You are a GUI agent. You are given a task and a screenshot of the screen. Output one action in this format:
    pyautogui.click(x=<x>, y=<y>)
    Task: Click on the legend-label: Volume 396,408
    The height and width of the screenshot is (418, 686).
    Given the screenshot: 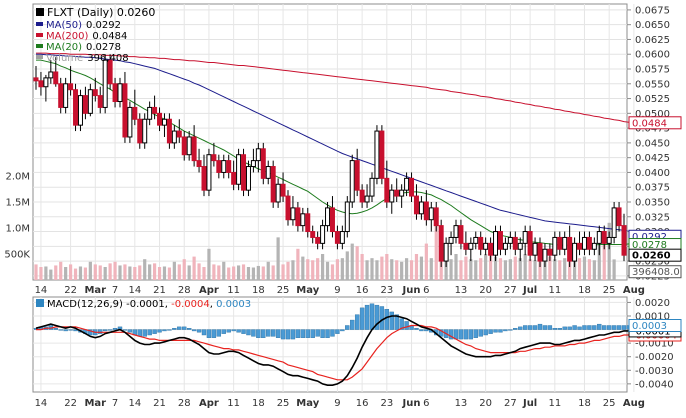 What is the action you would take?
    pyautogui.click(x=87, y=58)
    